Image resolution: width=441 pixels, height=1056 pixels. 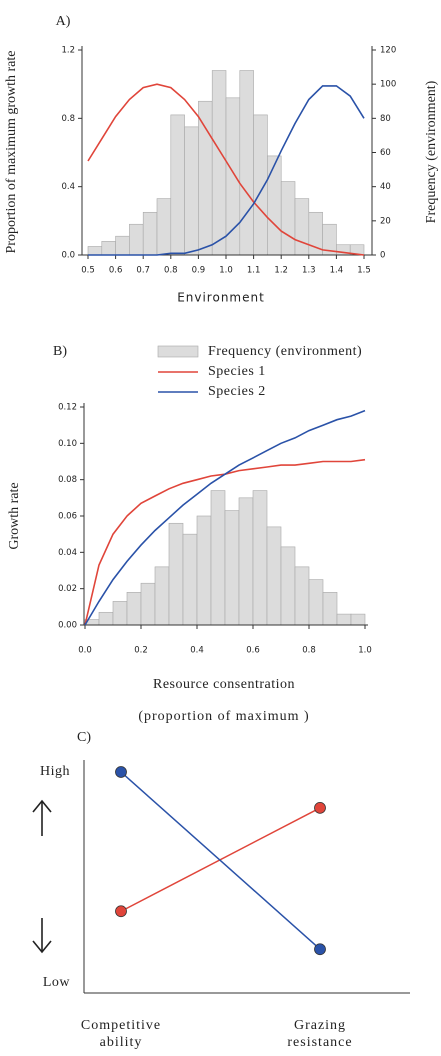 What do you see at coordinates (14, 515) in the screenshot?
I see `y-axis-label: Growth rate` at bounding box center [14, 515].